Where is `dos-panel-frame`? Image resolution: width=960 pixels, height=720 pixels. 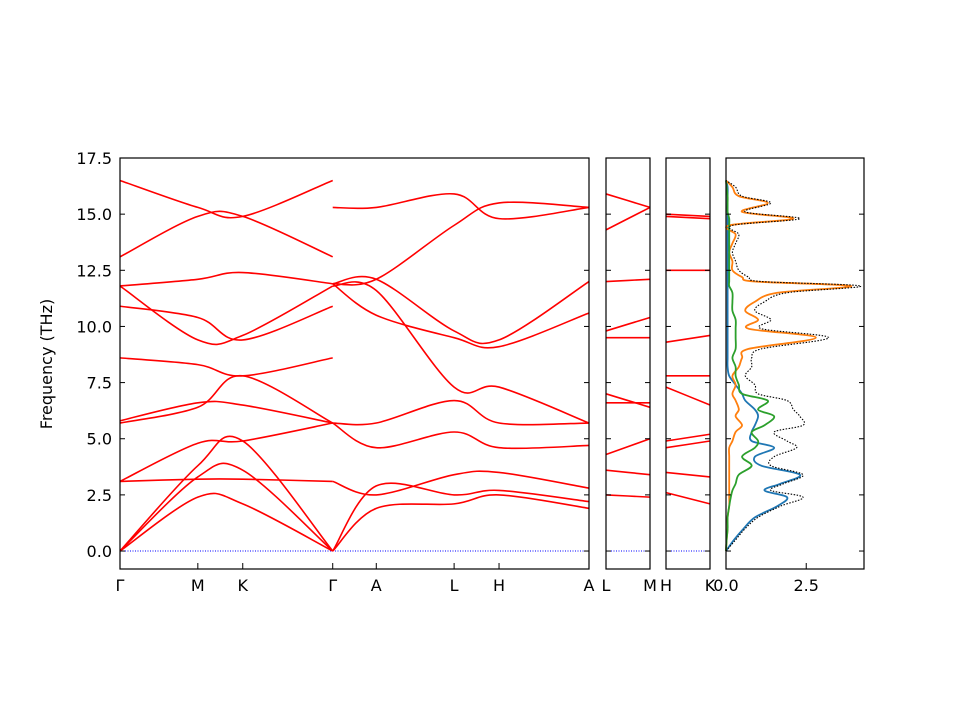
dos-panel-frame is located at coordinates (795, 363).